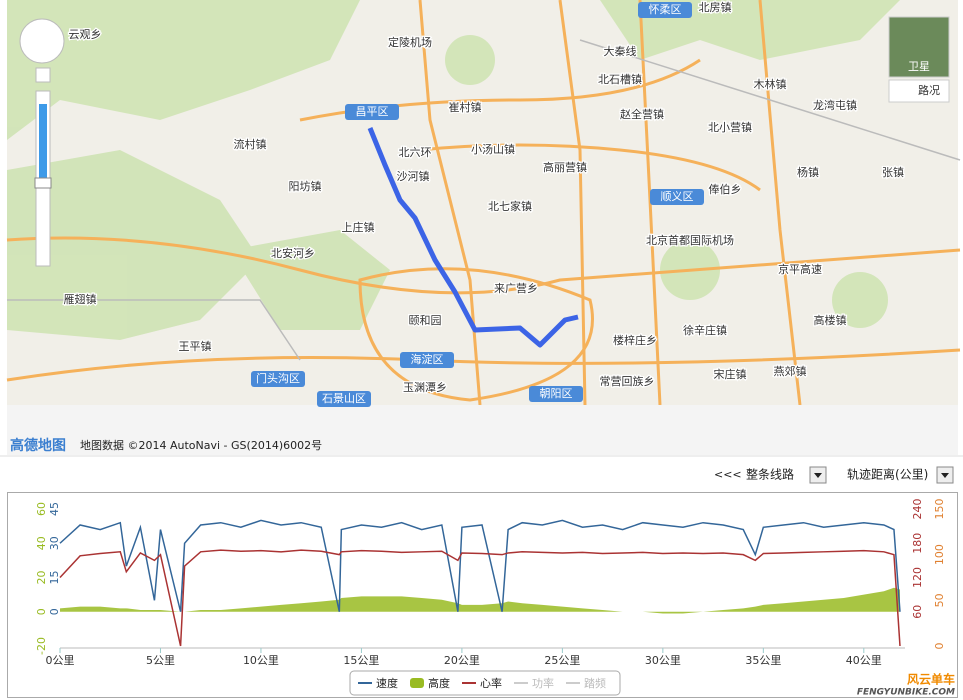 This screenshot has height=700, width=963. I want to click on place-label: 北房镇, so click(715, 7).